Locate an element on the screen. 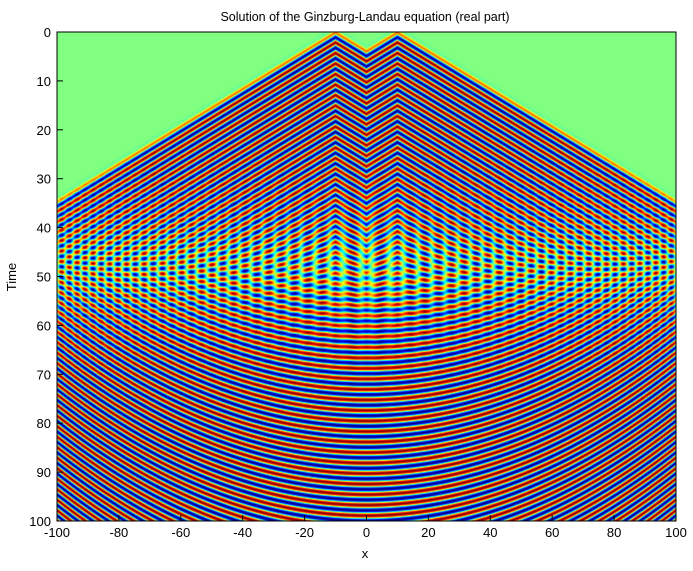  x-axis: -100 -80 -60 -40 -20 0 20 40 60 80 100 is located at coordinates (365, 527).